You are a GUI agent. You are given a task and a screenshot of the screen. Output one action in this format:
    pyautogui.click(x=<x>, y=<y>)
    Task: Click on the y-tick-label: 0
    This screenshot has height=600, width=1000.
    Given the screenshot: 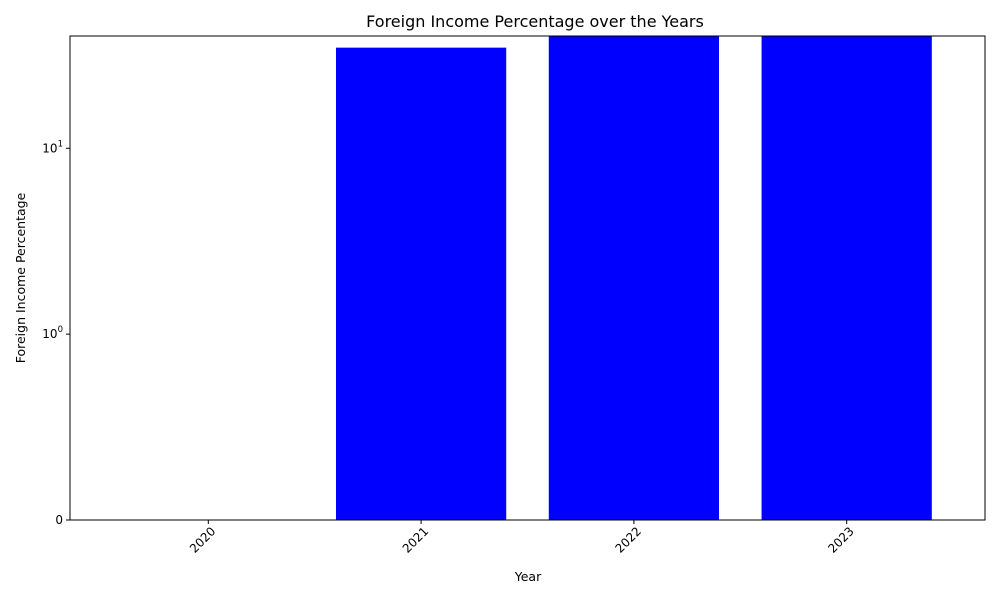 What is the action you would take?
    pyautogui.click(x=59, y=520)
    